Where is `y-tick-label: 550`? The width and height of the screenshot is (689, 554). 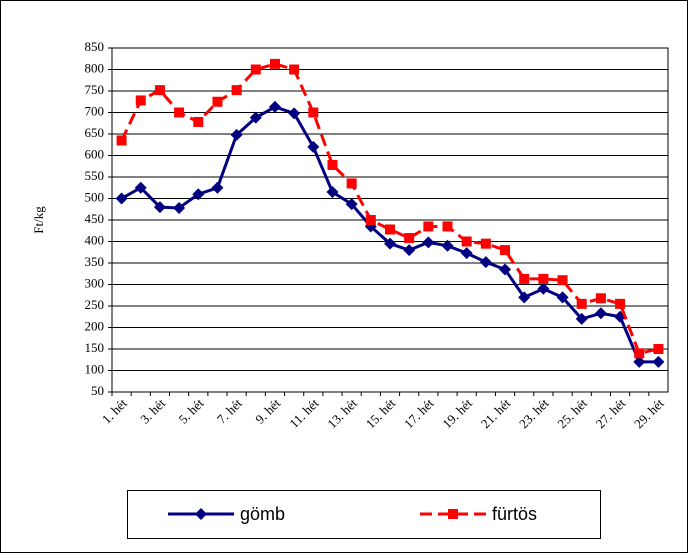 y-tick-label: 550 is located at coordinates (95, 175).